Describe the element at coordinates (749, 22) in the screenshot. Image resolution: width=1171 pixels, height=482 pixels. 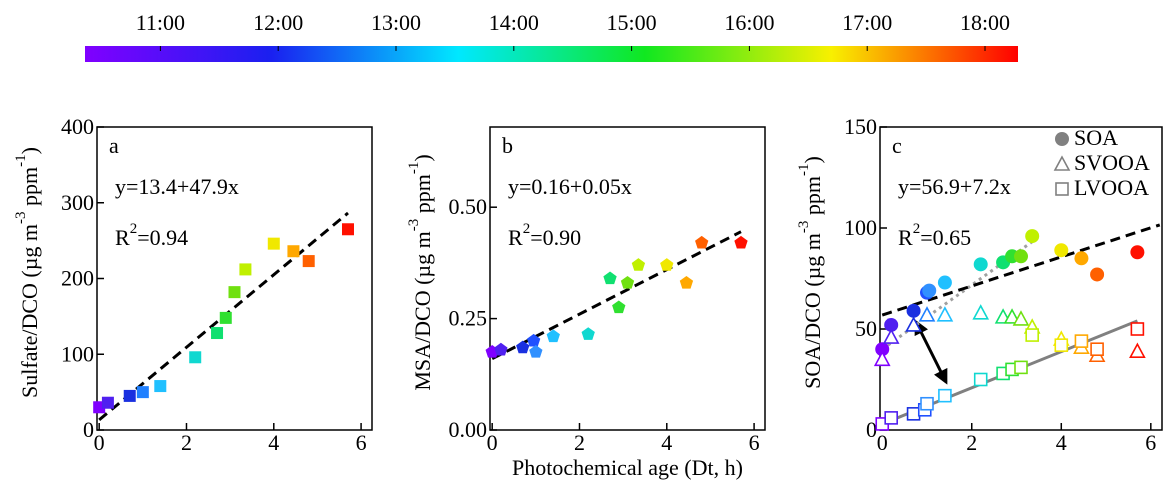
I see `colorbar-tick-label: 16:00` at that location.